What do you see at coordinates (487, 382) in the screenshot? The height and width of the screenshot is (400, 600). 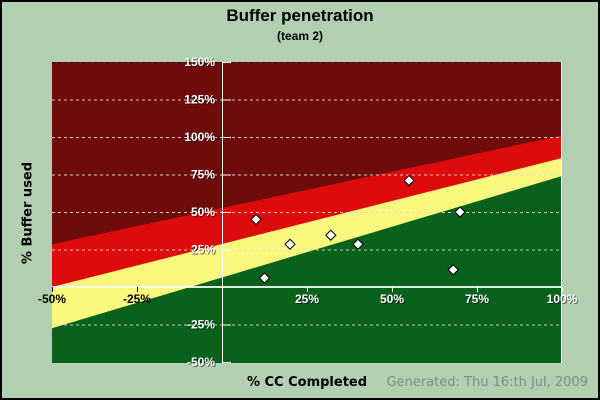 I see `generated-timestamp: Generated: Thu 16:th Jul, 2009` at bounding box center [487, 382].